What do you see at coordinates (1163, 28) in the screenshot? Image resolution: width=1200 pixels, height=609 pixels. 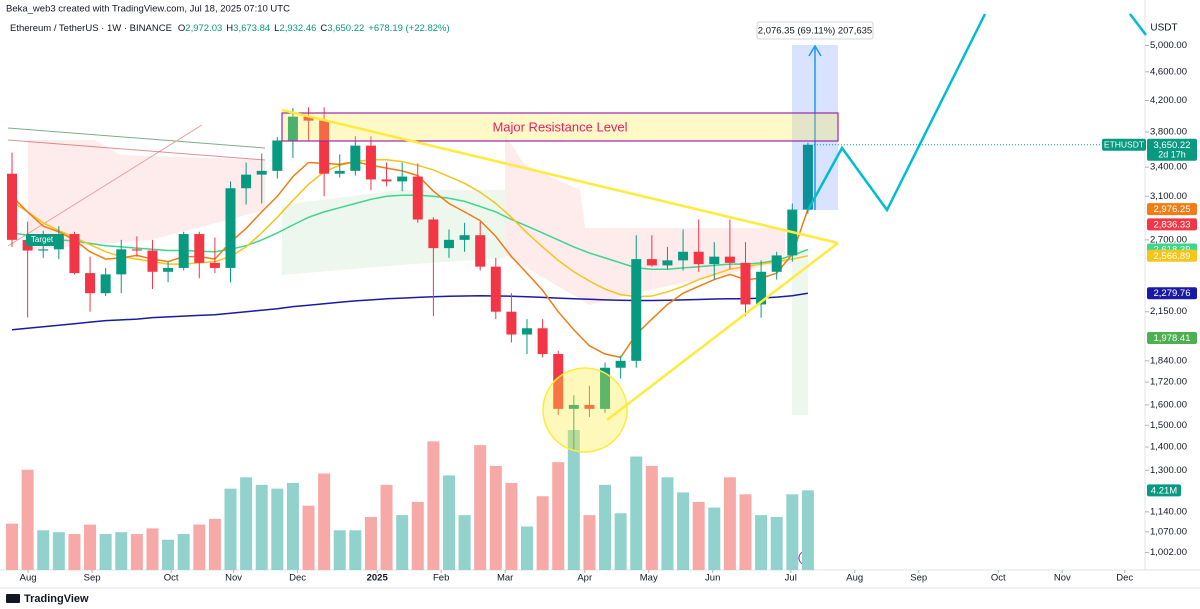 I see `currency: USDT` at bounding box center [1163, 28].